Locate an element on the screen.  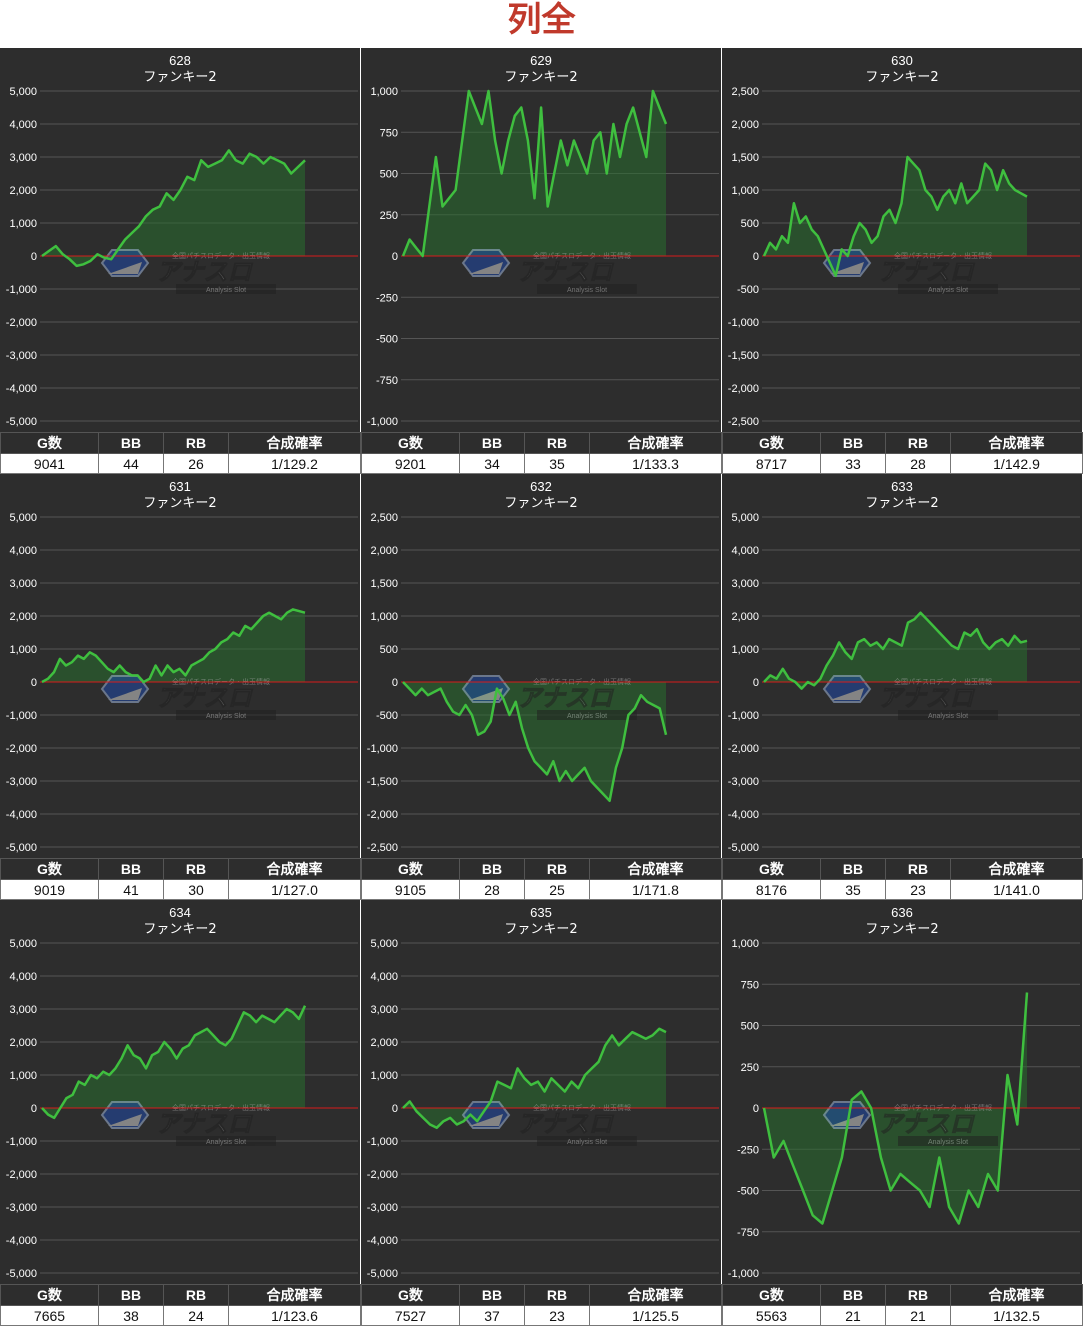
probability-value: 1/133.3 is located at coordinates (655, 463).